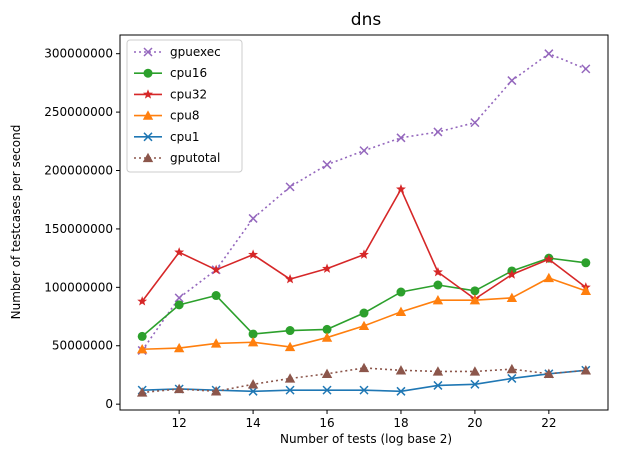 The width and height of the screenshot is (627, 457). I want to click on legend-label-gputotal: gputotal, so click(195, 158).